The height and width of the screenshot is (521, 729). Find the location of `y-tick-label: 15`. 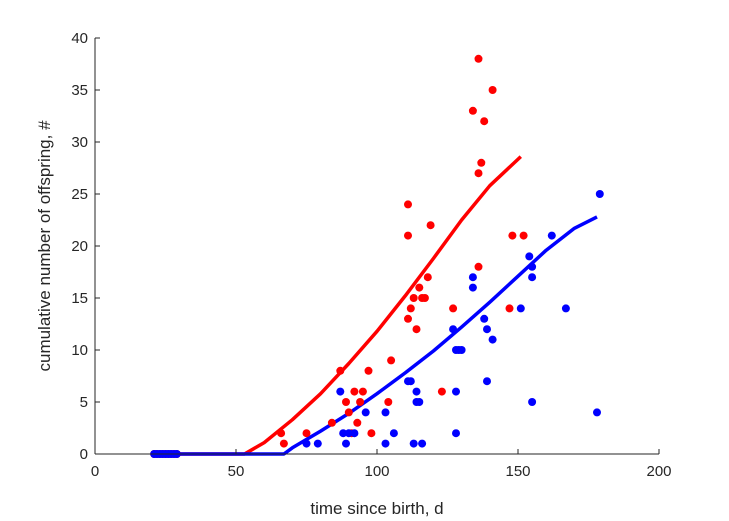

y-tick-label: 15 is located at coordinates (79, 298).